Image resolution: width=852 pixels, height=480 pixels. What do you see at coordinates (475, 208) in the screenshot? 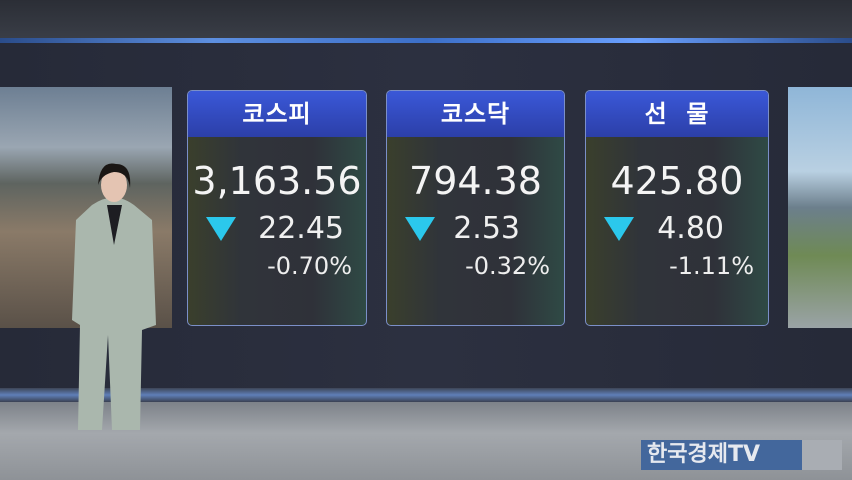
I see `kosdaq-card: 코스닥 794.38 2.53 -0.32%` at bounding box center [475, 208].